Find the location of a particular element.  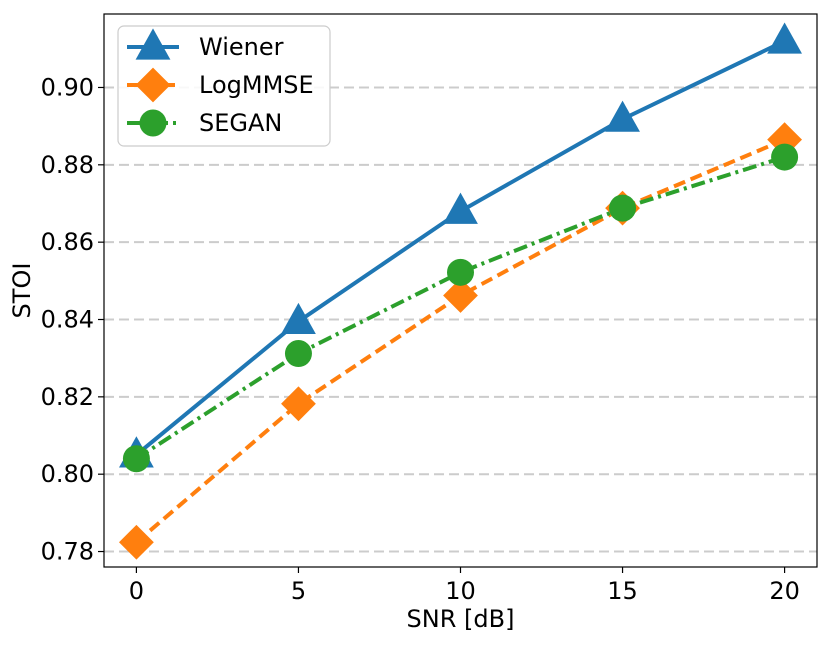

legend-item-segan: SEGAN is located at coordinates (204, 123).